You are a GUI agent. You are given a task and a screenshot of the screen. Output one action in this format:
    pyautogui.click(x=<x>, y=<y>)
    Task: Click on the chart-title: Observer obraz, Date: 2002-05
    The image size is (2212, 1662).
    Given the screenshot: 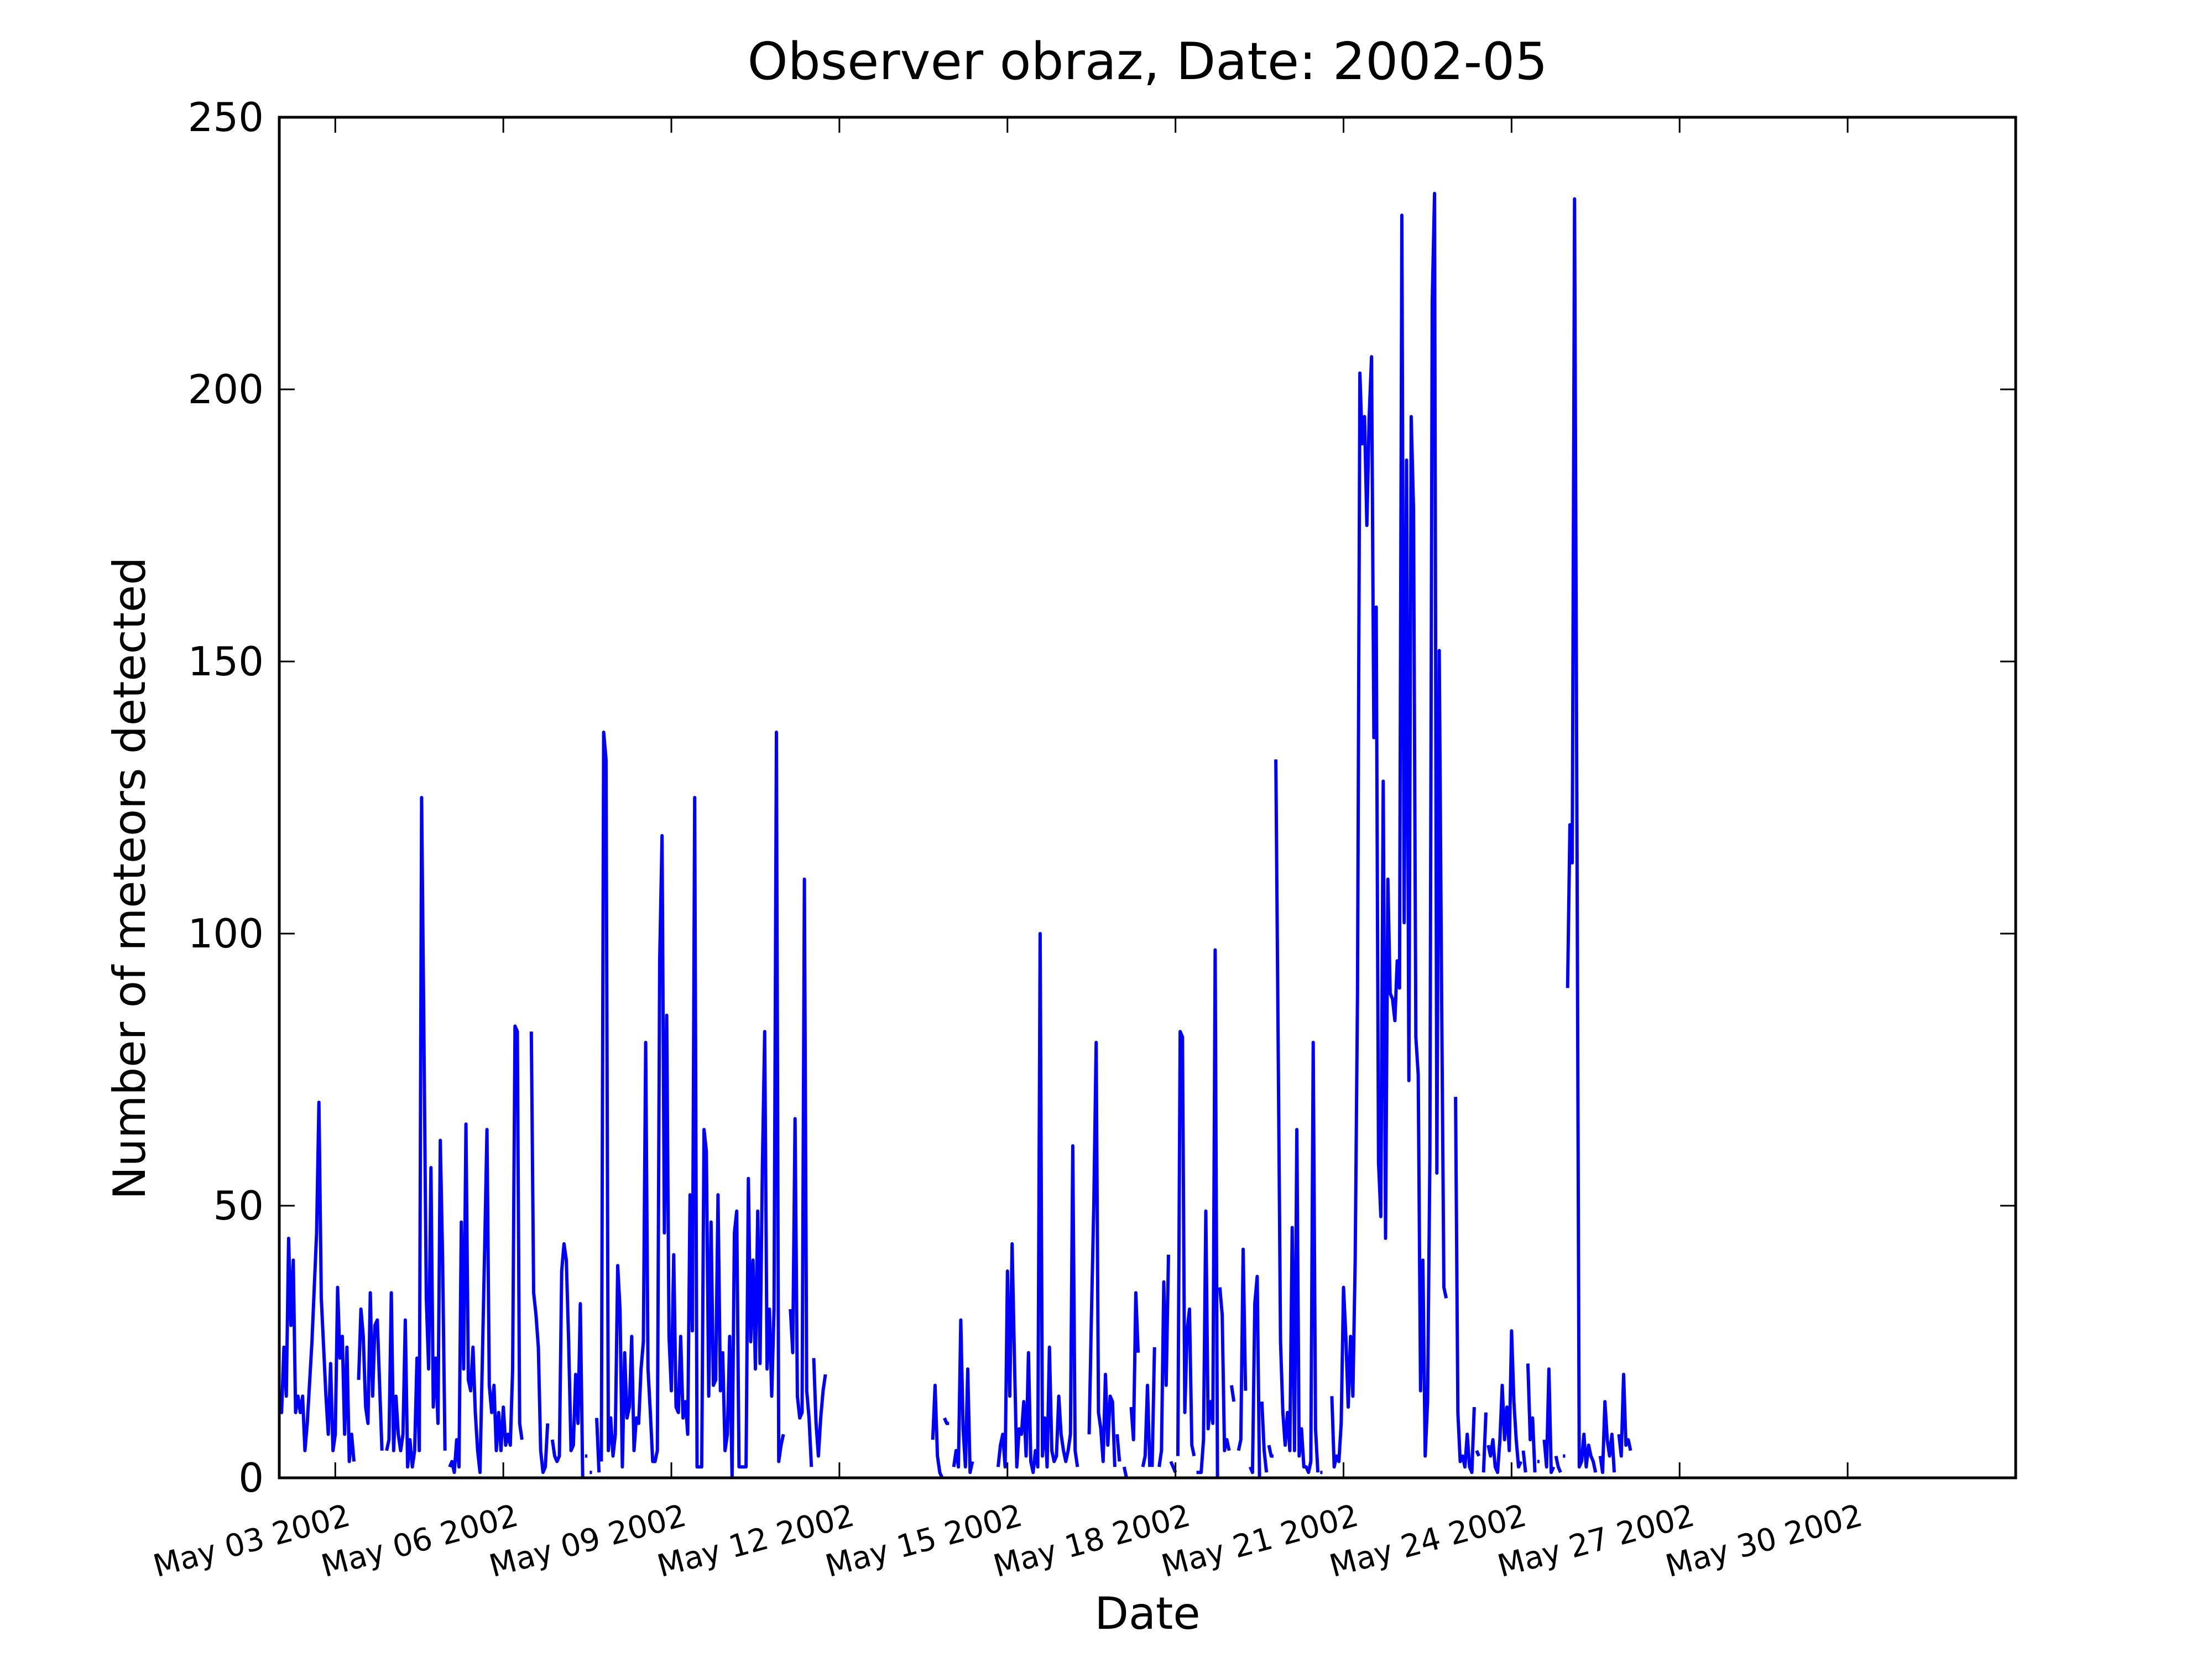 What is the action you would take?
    pyautogui.click(x=1147, y=61)
    